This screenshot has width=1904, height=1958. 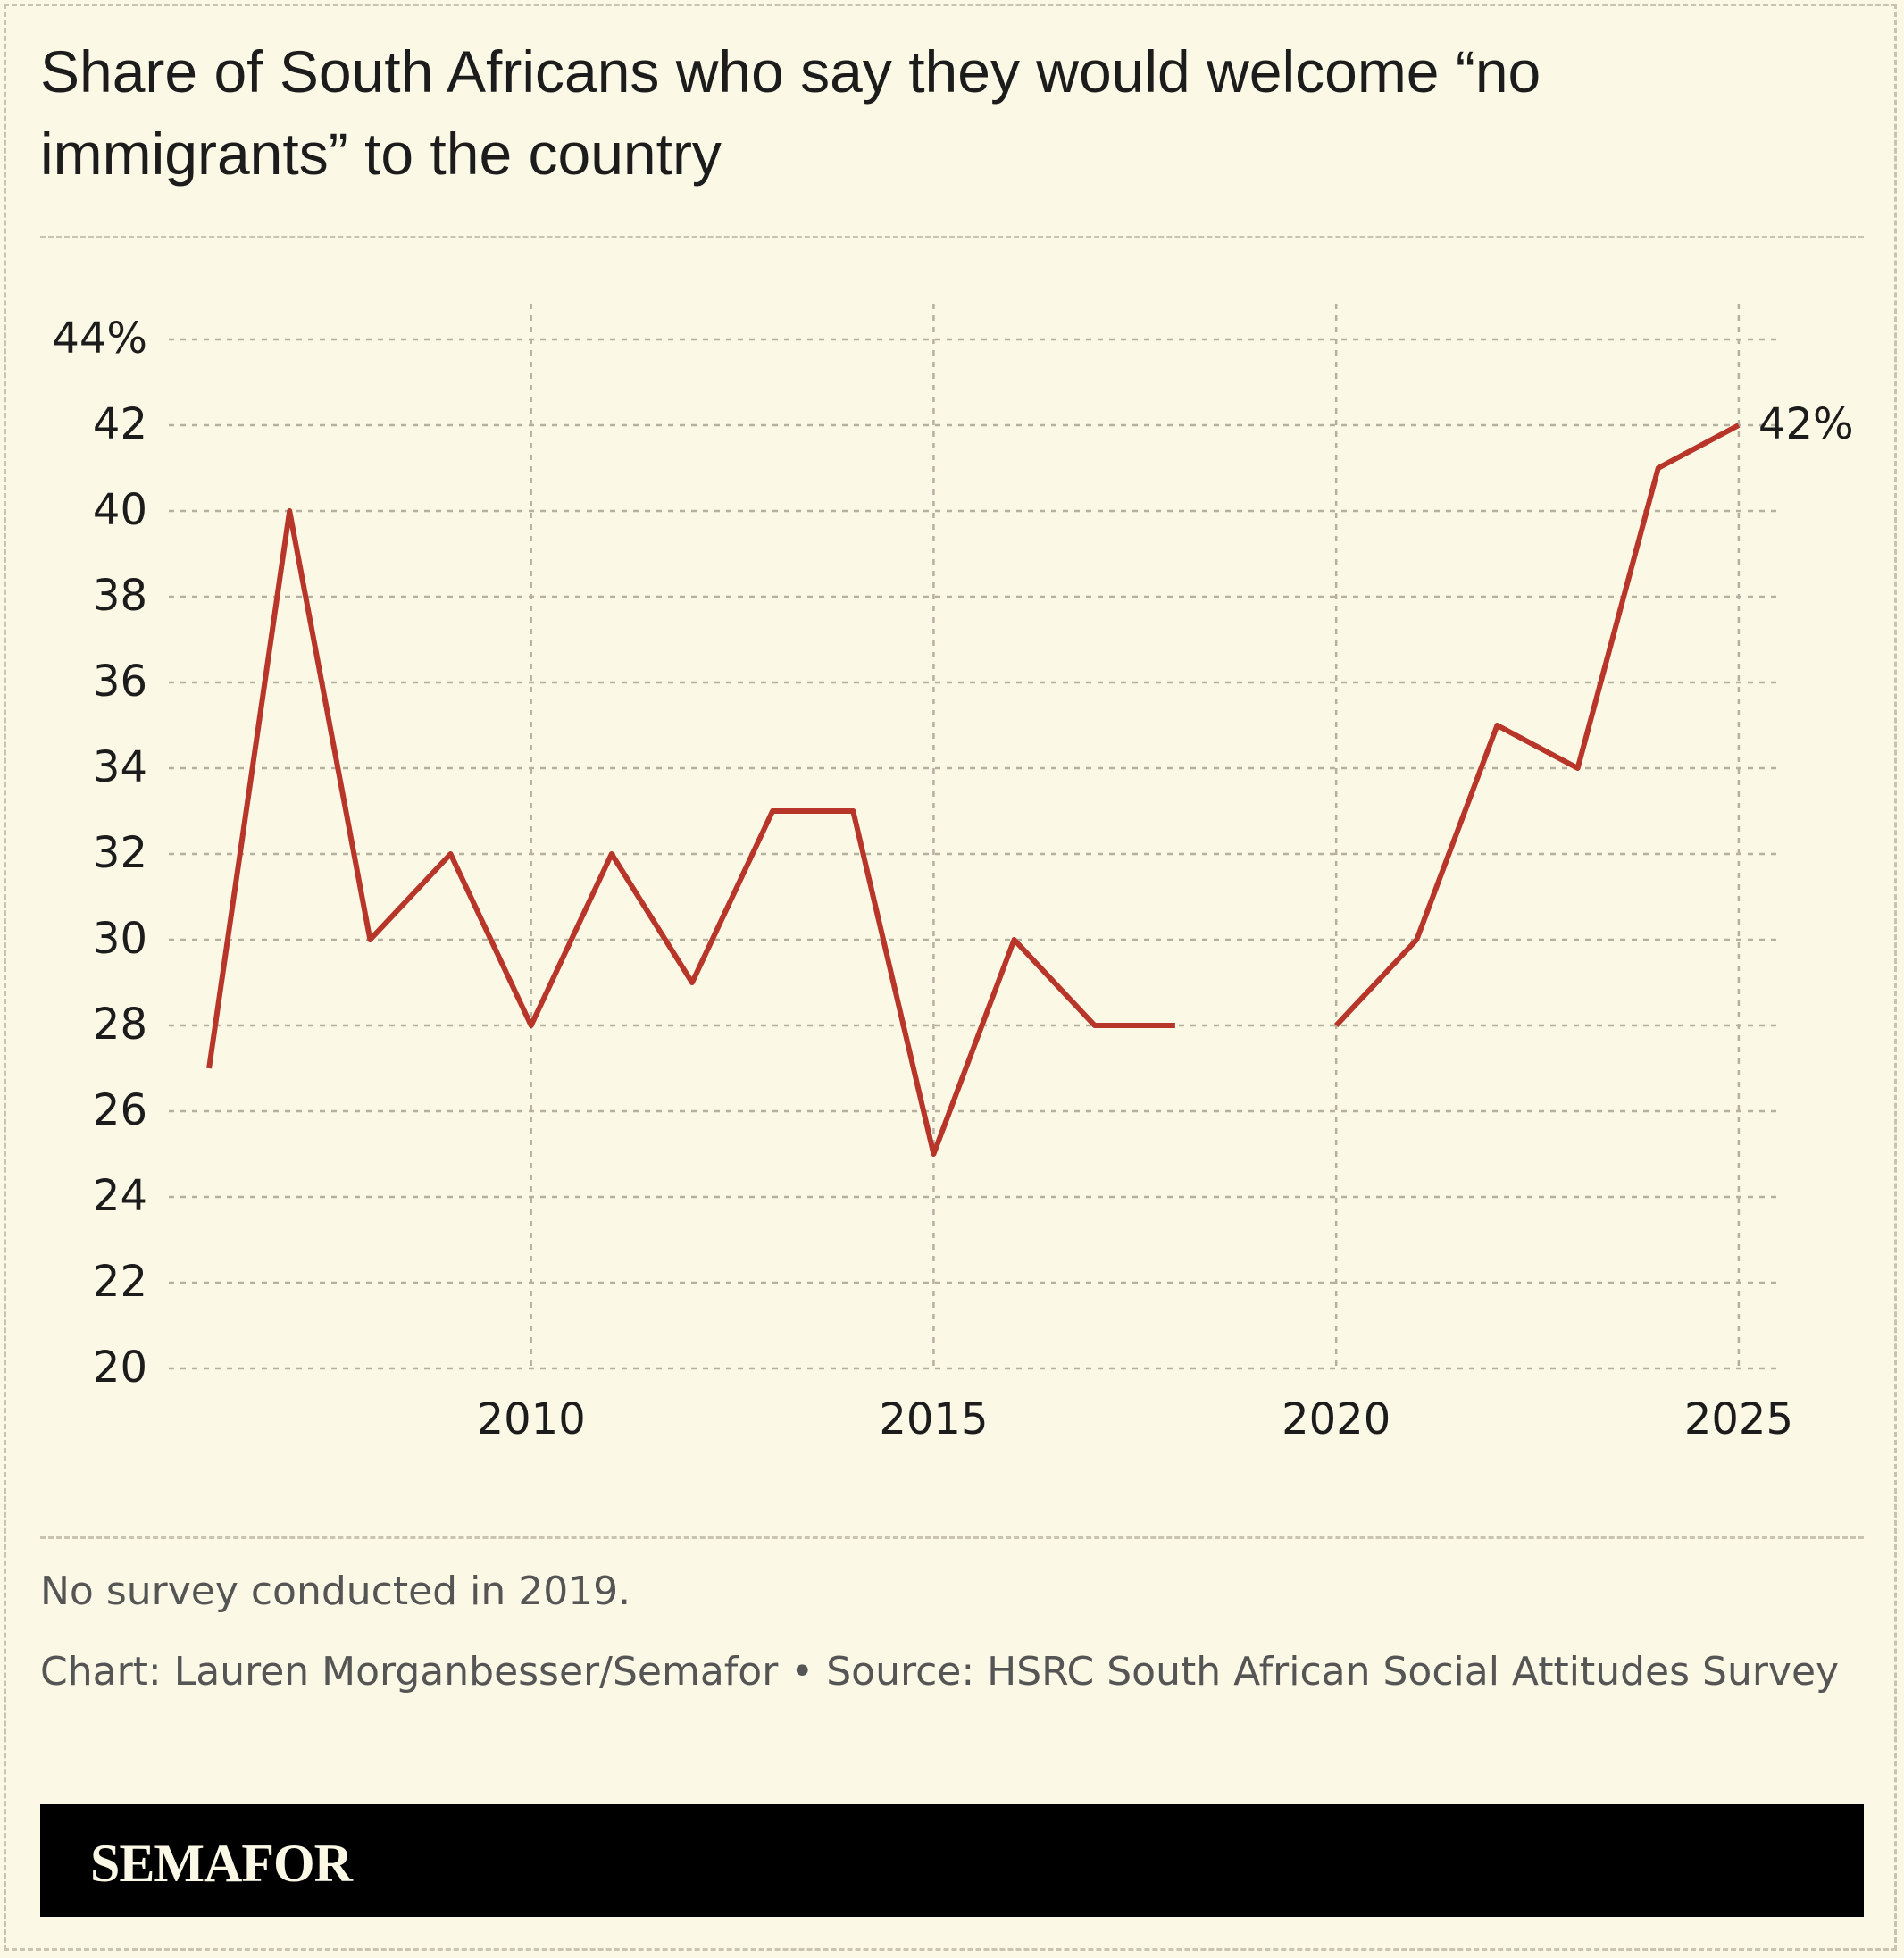 What do you see at coordinates (120, 939) in the screenshot?
I see `y-tick-label: 30` at bounding box center [120, 939].